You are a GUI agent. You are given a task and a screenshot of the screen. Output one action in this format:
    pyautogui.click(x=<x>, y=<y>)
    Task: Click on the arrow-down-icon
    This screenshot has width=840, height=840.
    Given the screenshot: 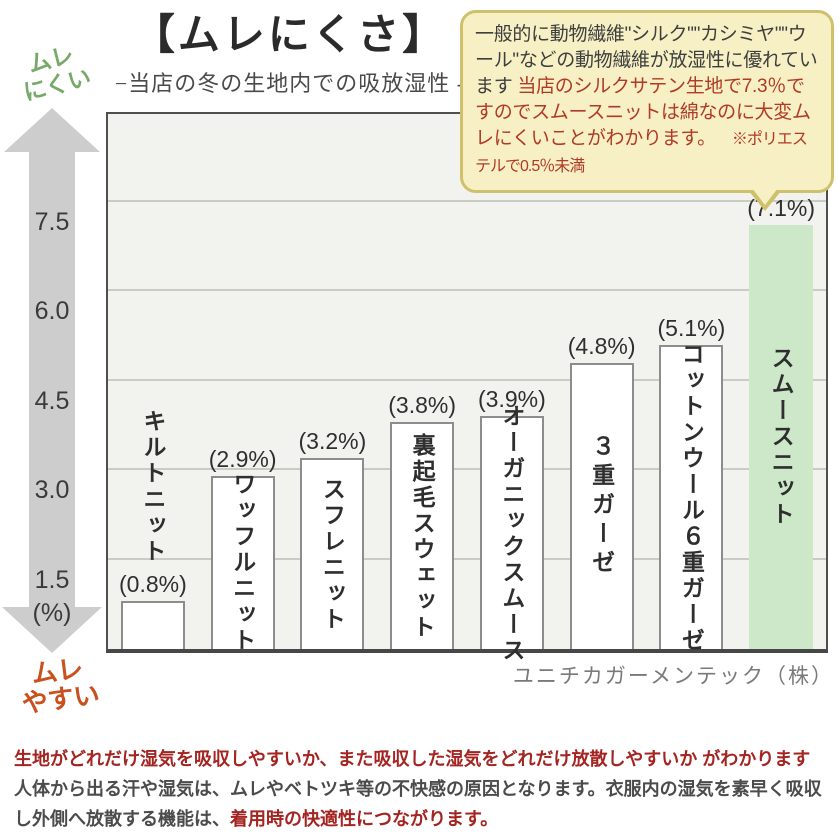 What is the action you would take?
    pyautogui.click(x=52, y=630)
    